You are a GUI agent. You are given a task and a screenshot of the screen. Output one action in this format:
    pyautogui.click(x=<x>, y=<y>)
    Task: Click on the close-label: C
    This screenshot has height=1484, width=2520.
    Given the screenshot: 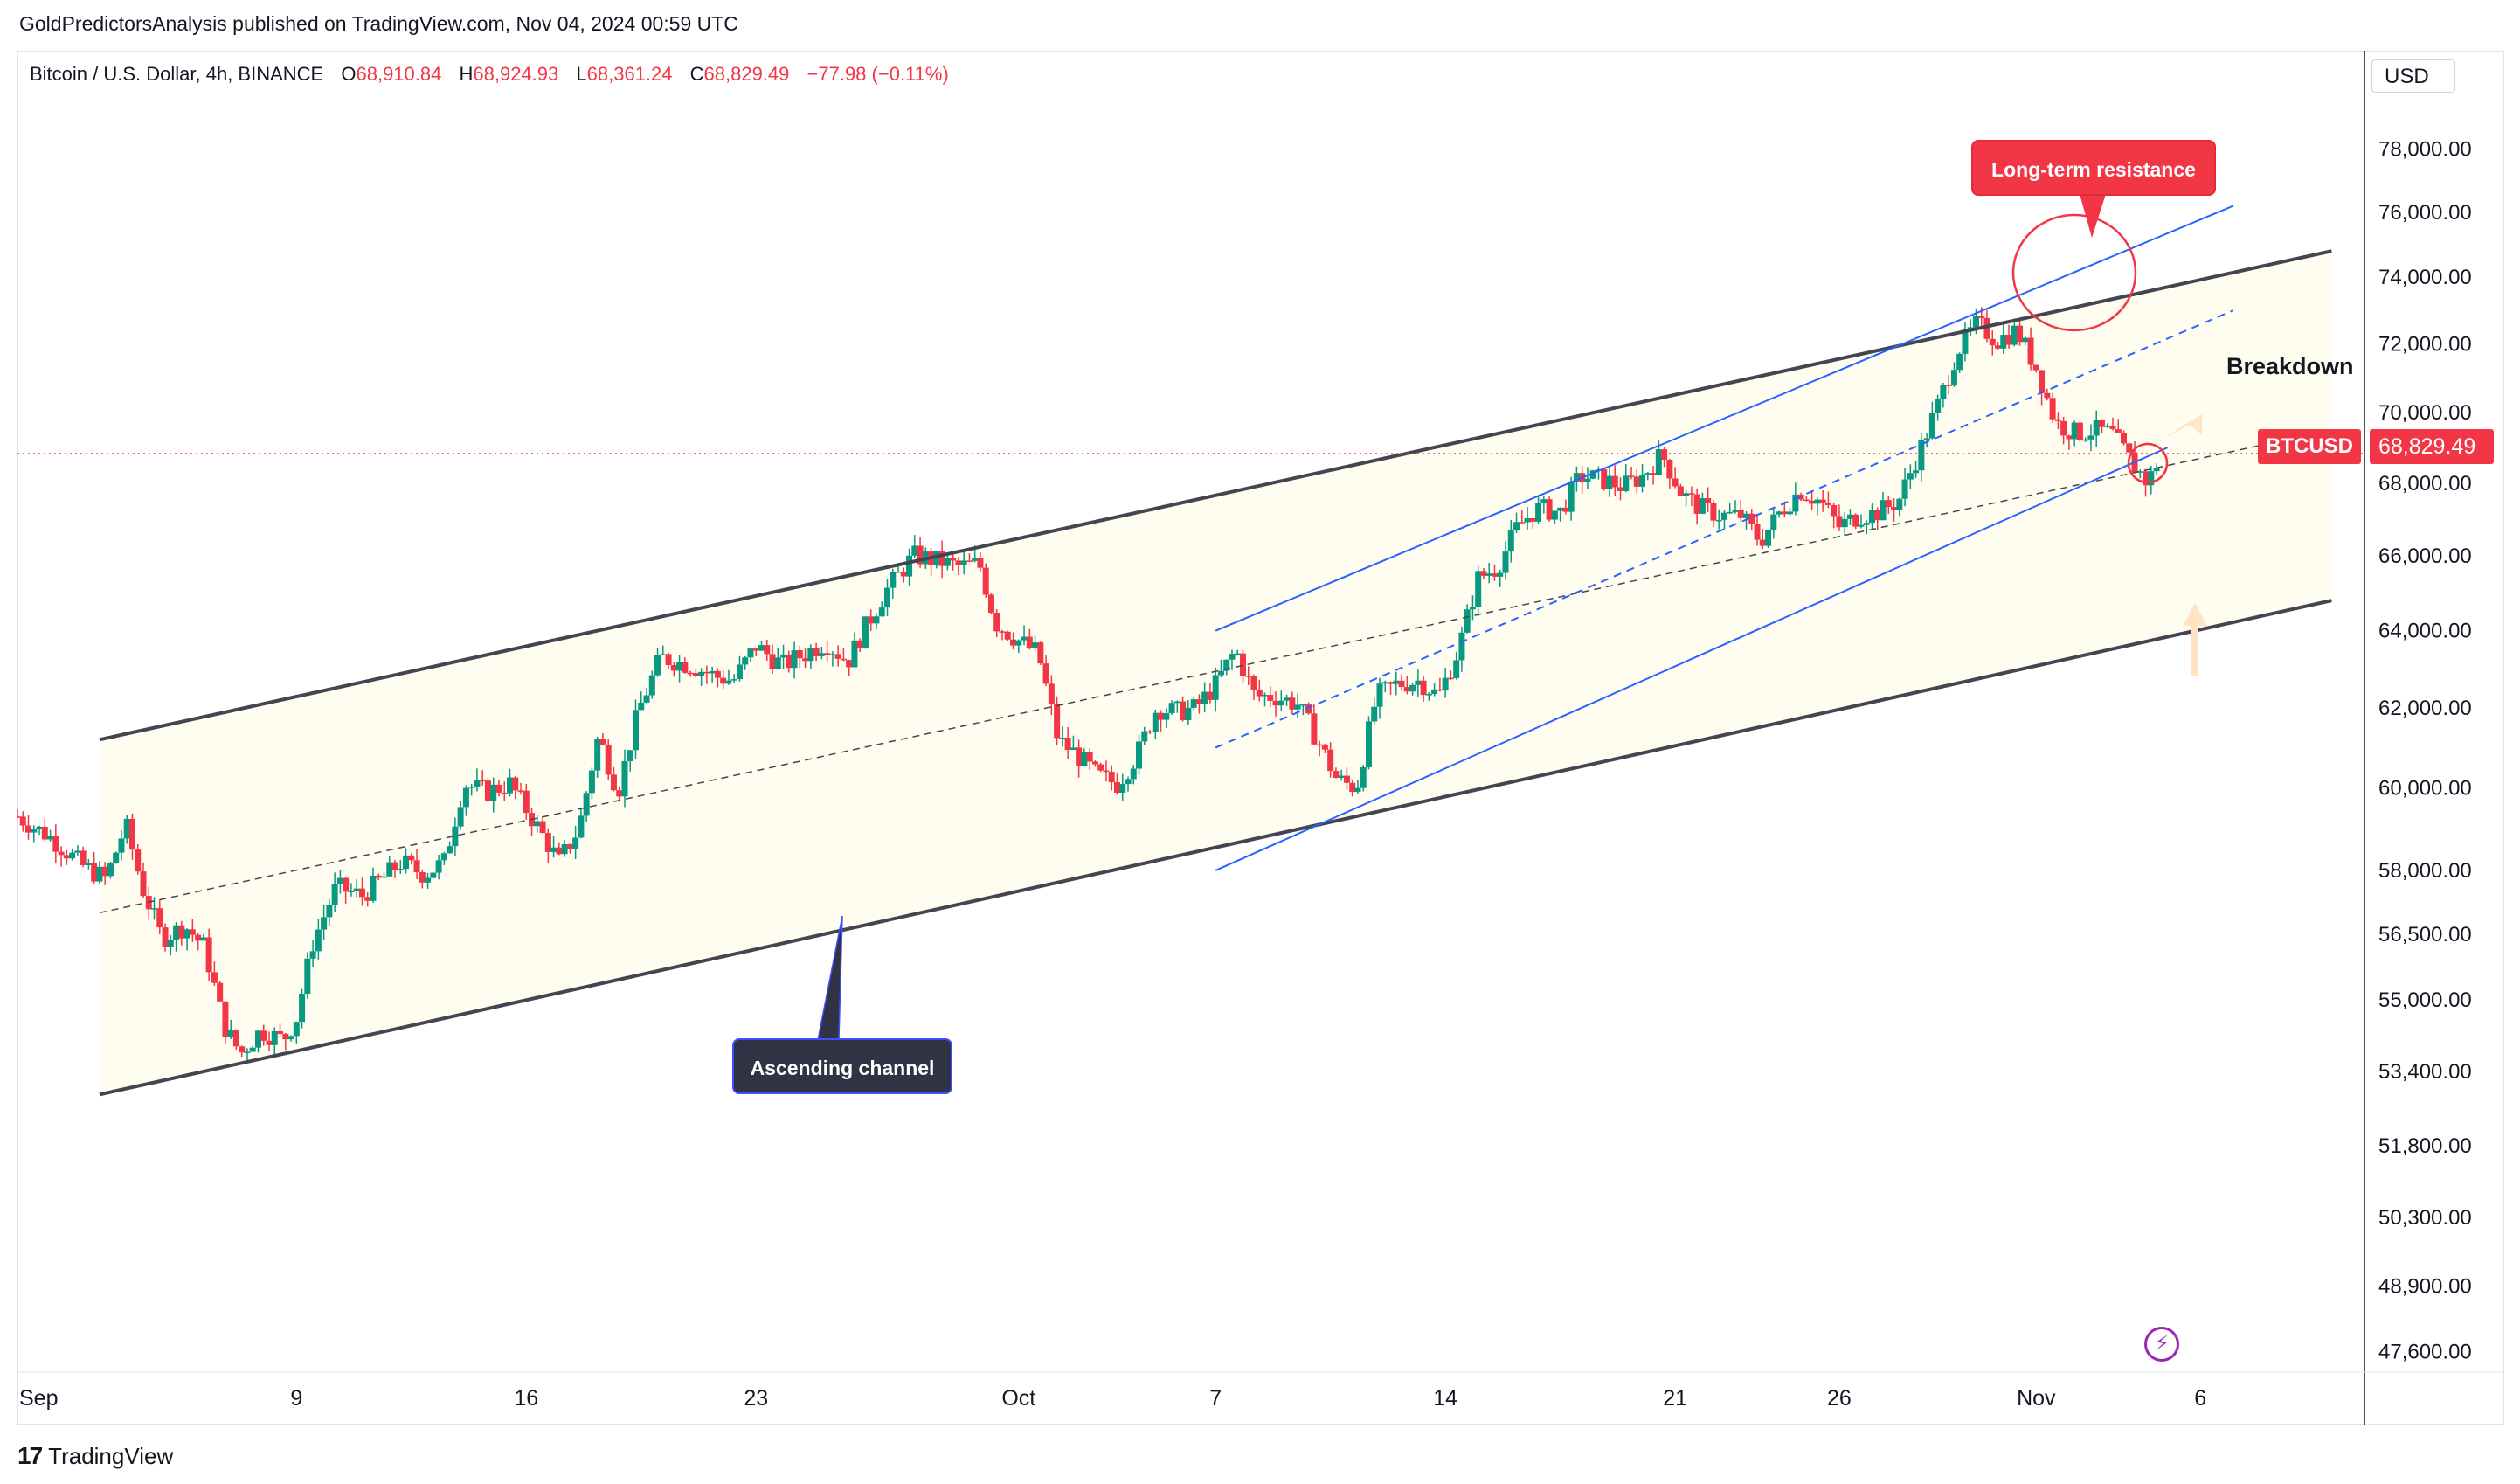 What is the action you would take?
    pyautogui.click(x=696, y=74)
    